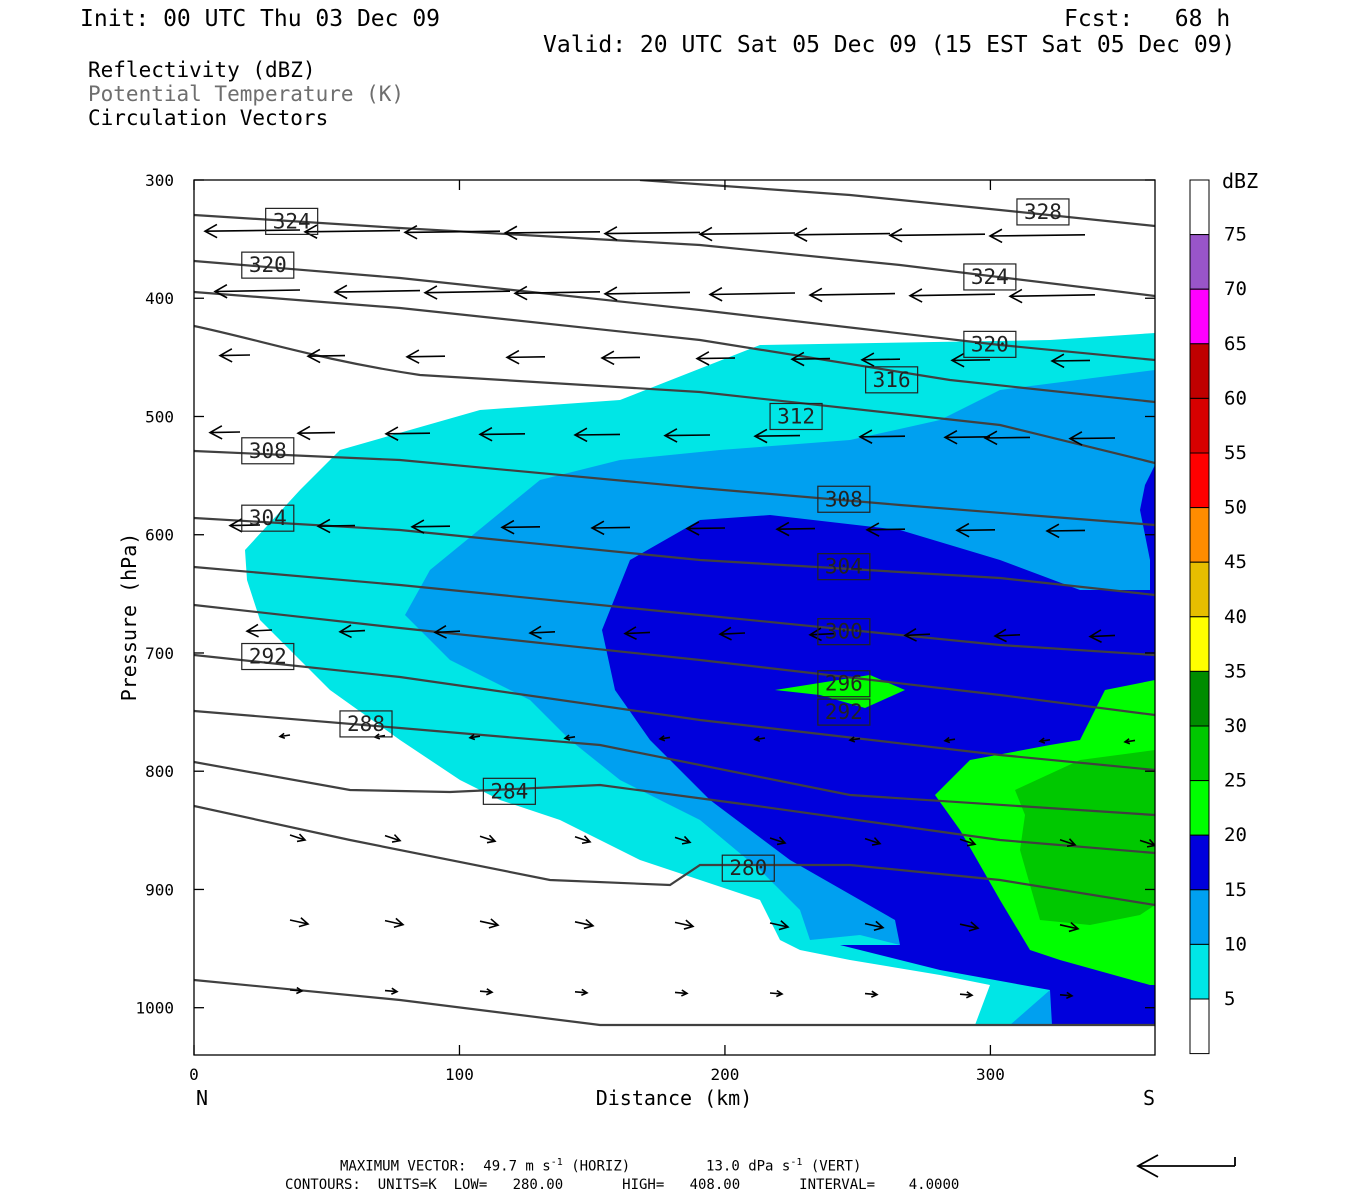 Image resolution: width=1350 pixels, height=1200 pixels. I want to click on y-tick-label: 1000, so click(154, 1008).